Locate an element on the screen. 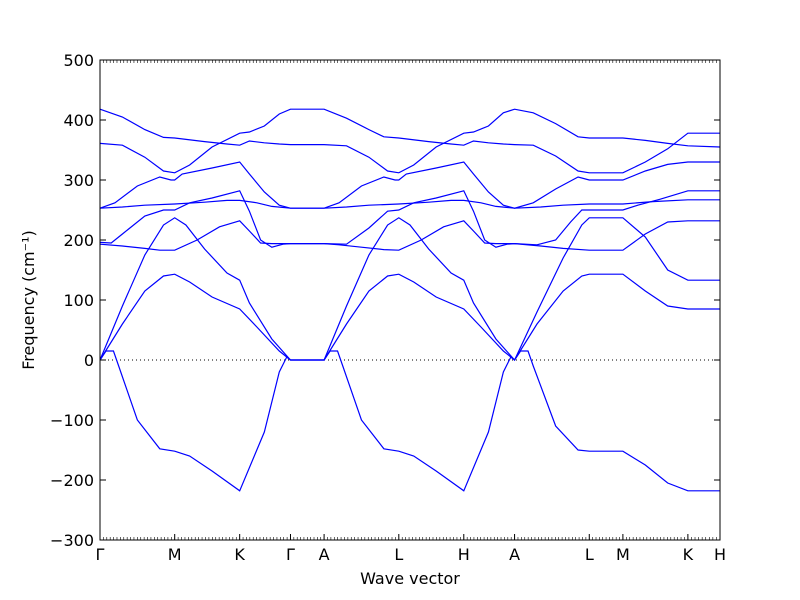  y-tick-label: −200 is located at coordinates (72, 480).